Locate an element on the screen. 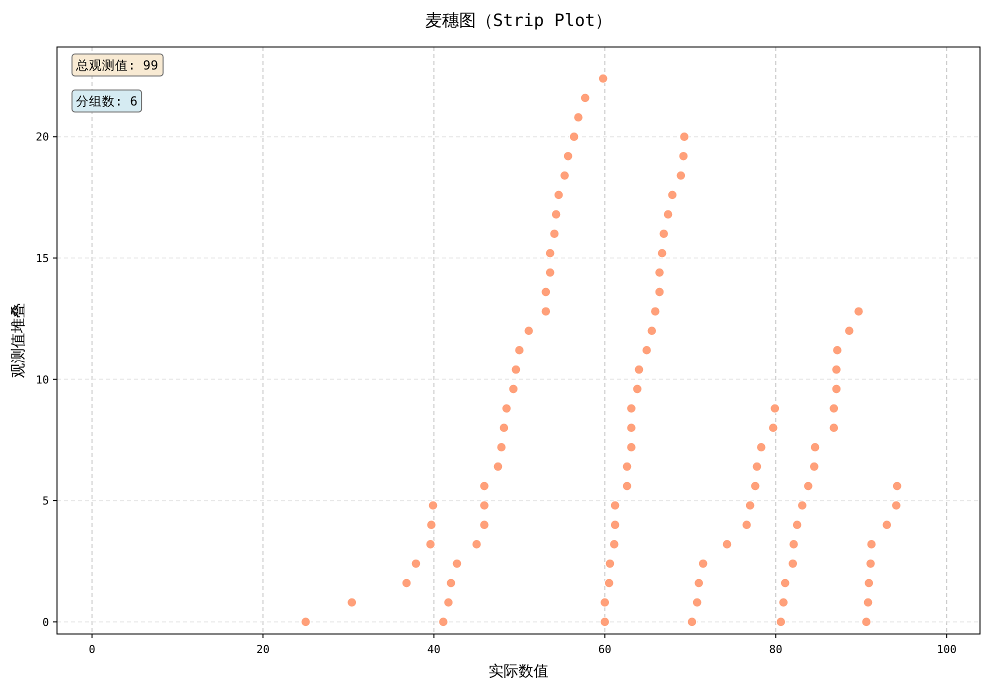  x-tick-label: 40 is located at coordinates (434, 649).